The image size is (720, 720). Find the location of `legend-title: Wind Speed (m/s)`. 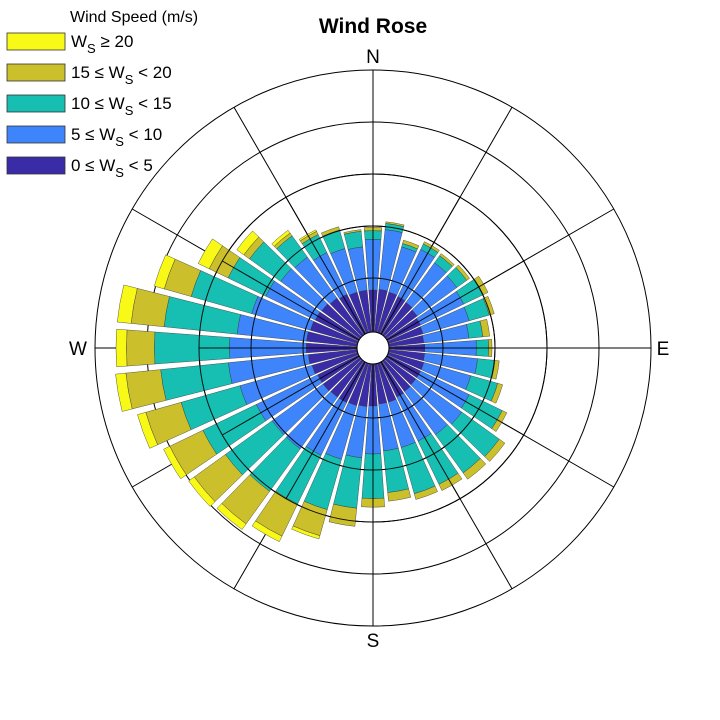

legend-title: Wind Speed (m/s) is located at coordinates (134, 17).